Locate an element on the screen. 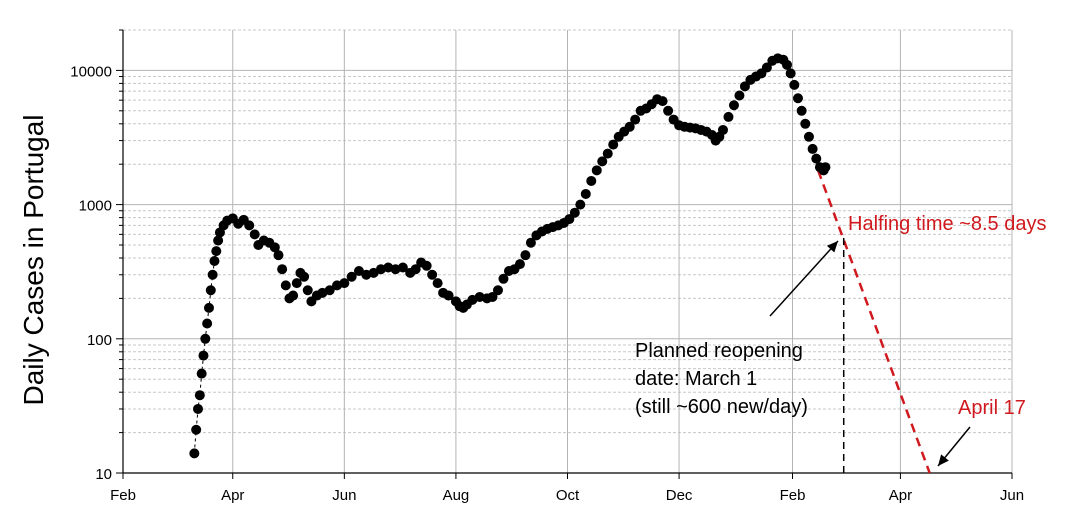 Image resolution: width=1087 pixels, height=521 pixels. early-connector-line is located at coordinates (209, 339).